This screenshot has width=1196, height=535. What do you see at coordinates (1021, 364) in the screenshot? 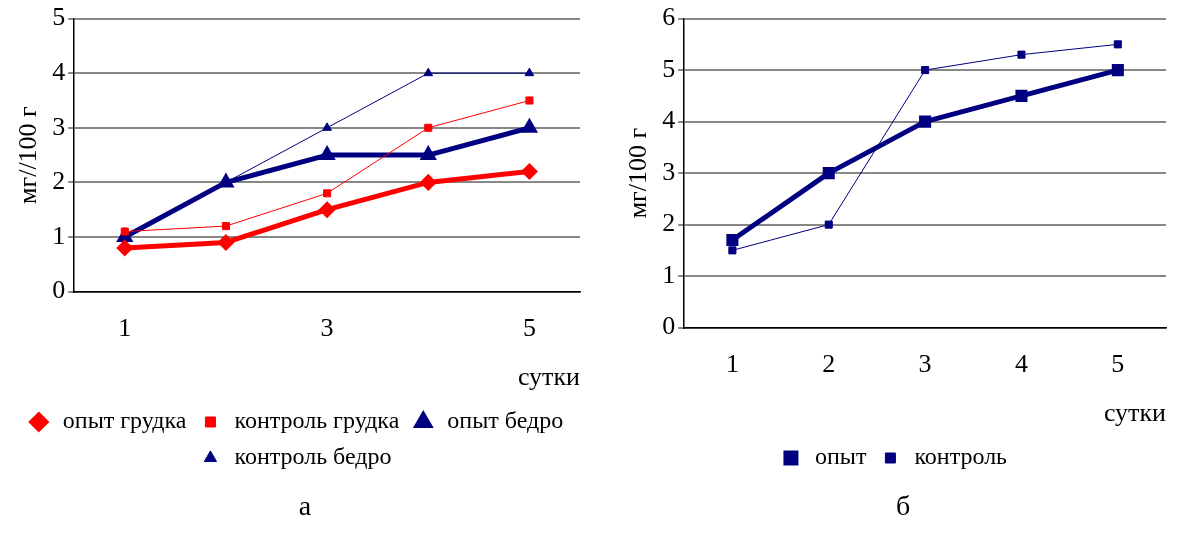
I see `x-tick-label: 4` at bounding box center [1021, 364].